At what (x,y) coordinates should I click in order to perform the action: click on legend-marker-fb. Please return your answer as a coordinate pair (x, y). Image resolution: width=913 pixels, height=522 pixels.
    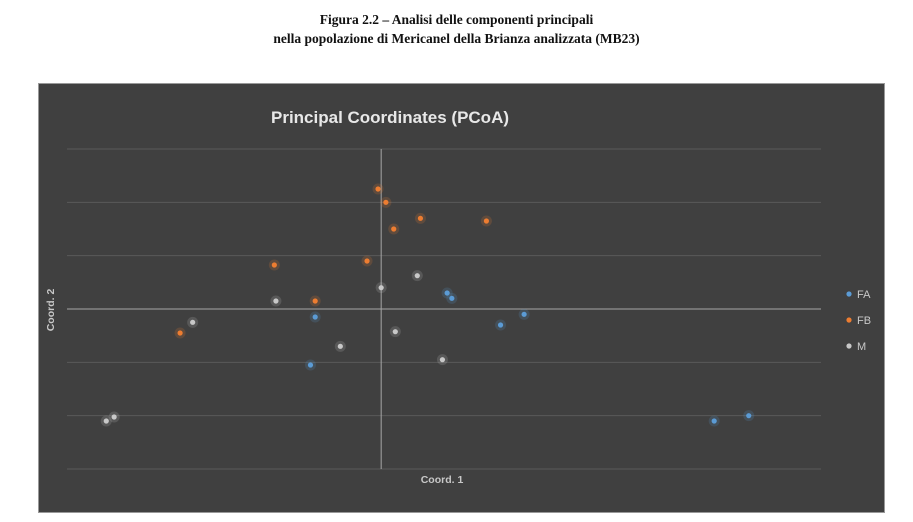
    Looking at the image, I should click on (849, 320).